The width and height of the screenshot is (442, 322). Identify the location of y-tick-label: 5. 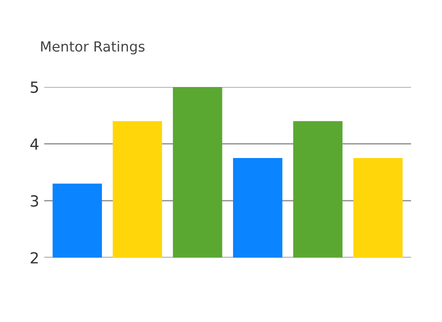
(34, 87).